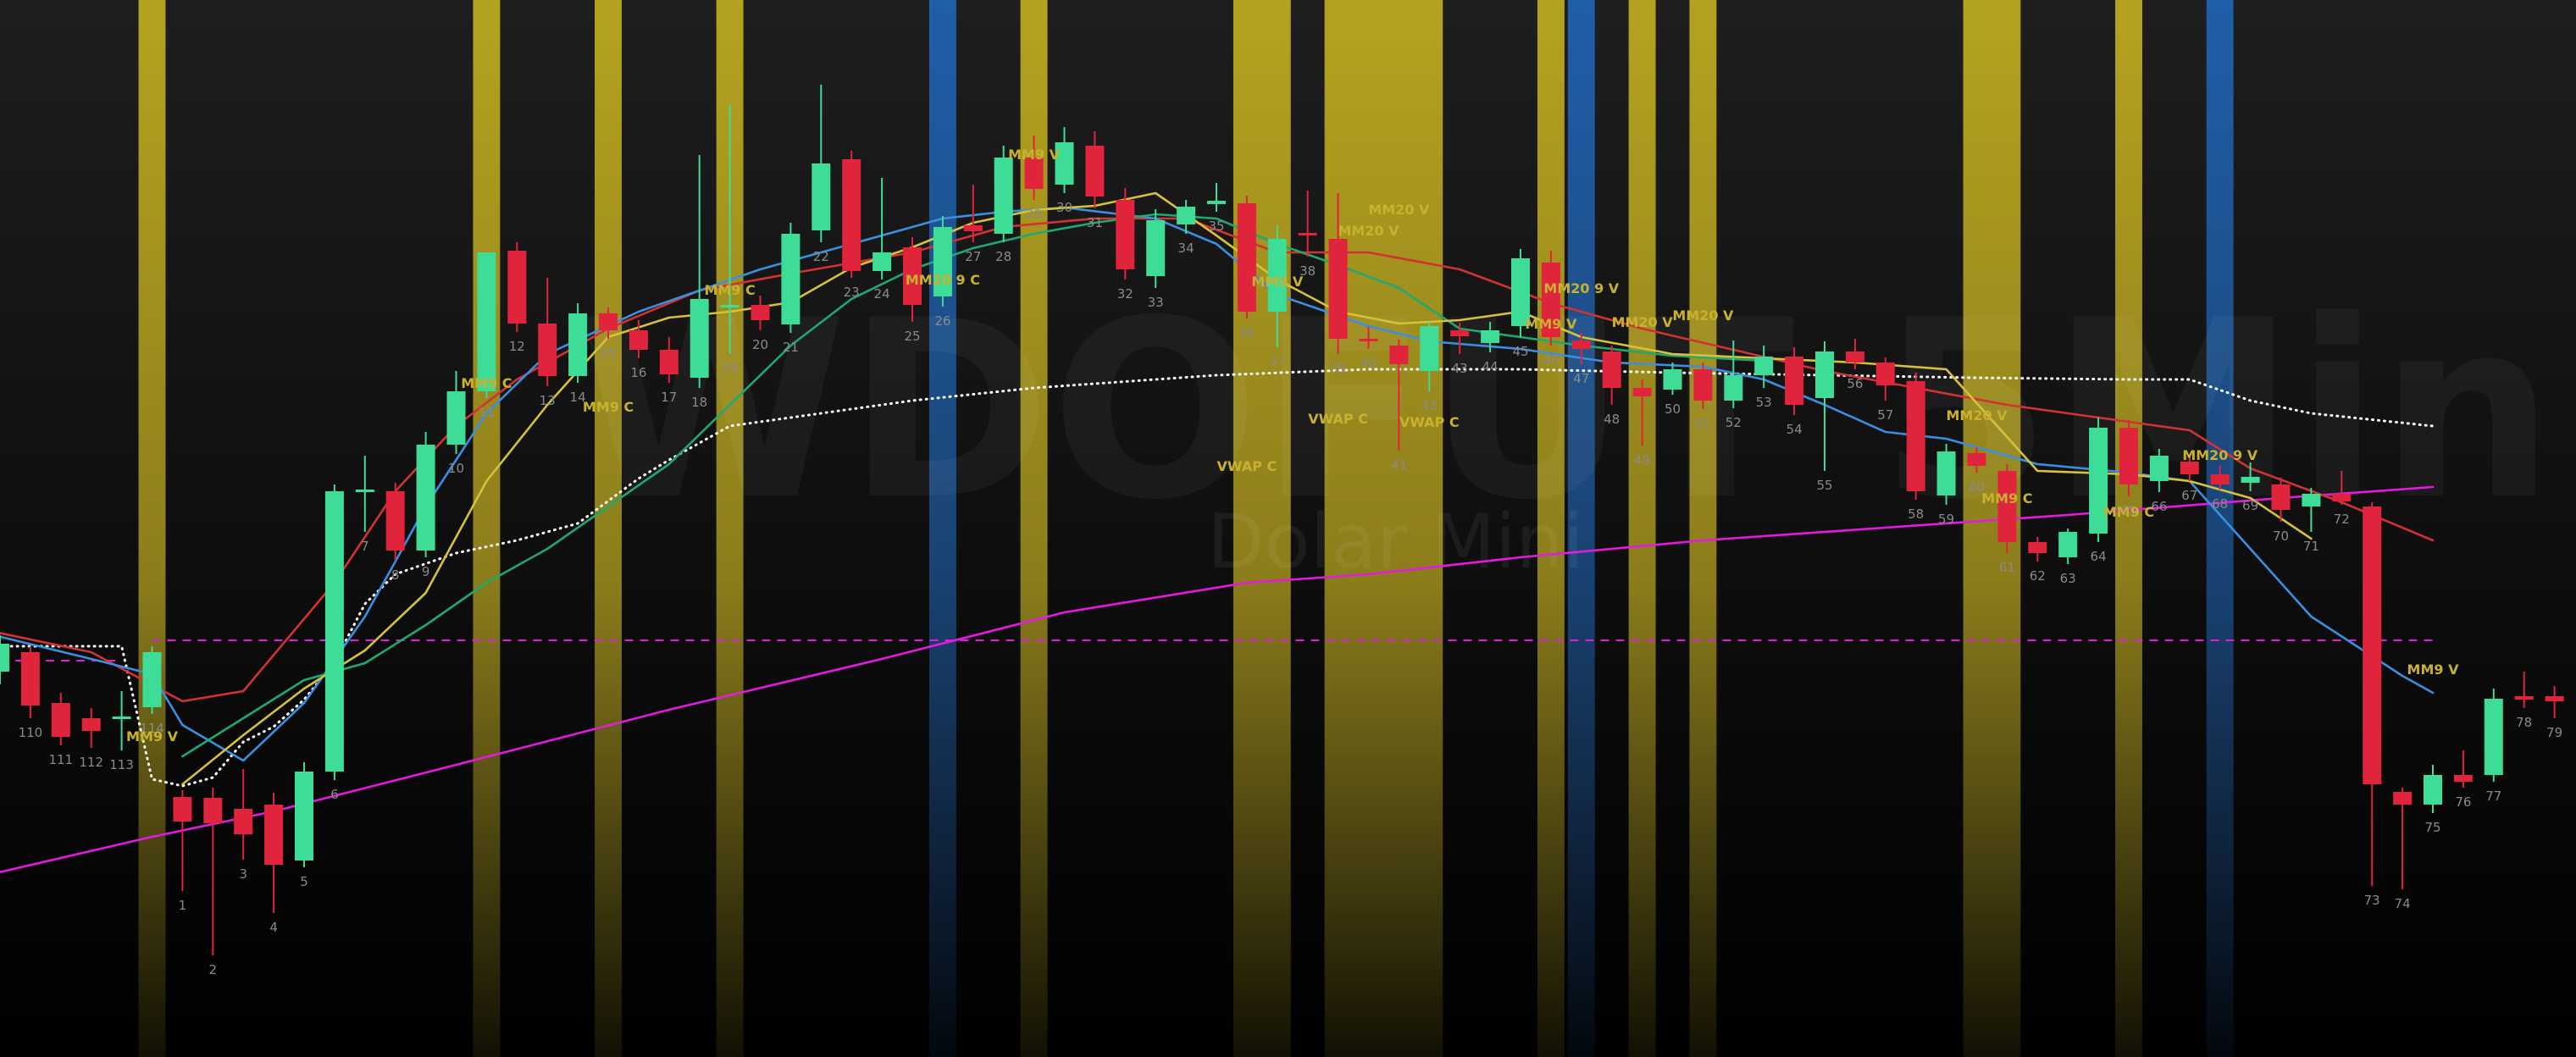 The width and height of the screenshot is (2576, 1057). What do you see at coordinates (183, 906) in the screenshot?
I see `candle-number: 1` at bounding box center [183, 906].